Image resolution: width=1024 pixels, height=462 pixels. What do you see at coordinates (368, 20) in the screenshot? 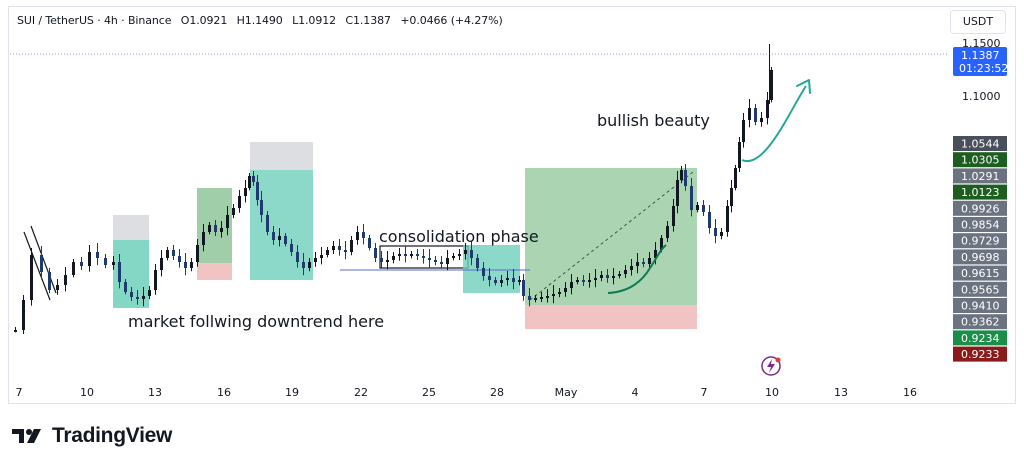
I see `close-value: C1.1387` at bounding box center [368, 20].